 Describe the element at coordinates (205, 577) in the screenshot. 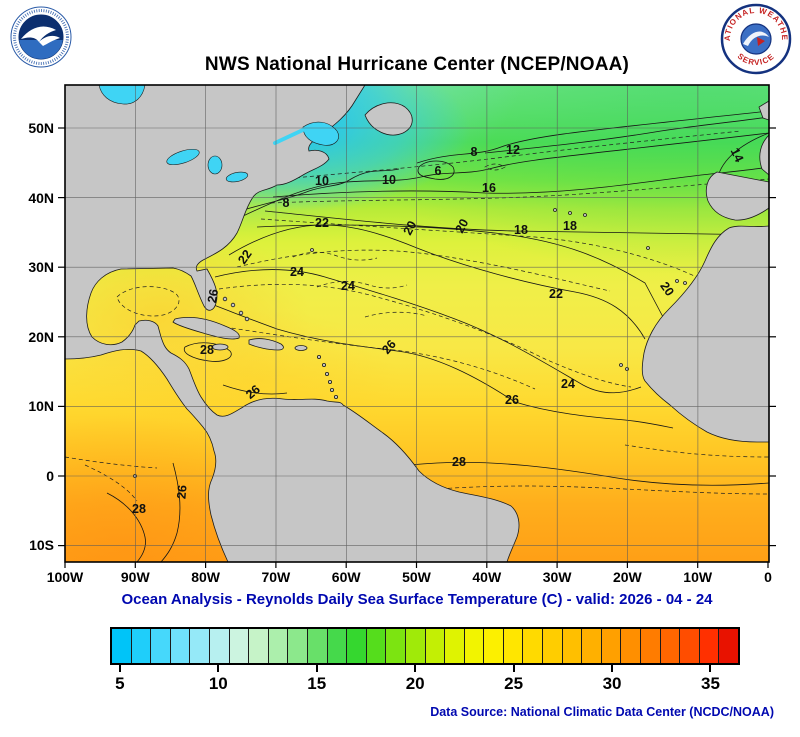

I see `x-axis-label: 80W` at that location.